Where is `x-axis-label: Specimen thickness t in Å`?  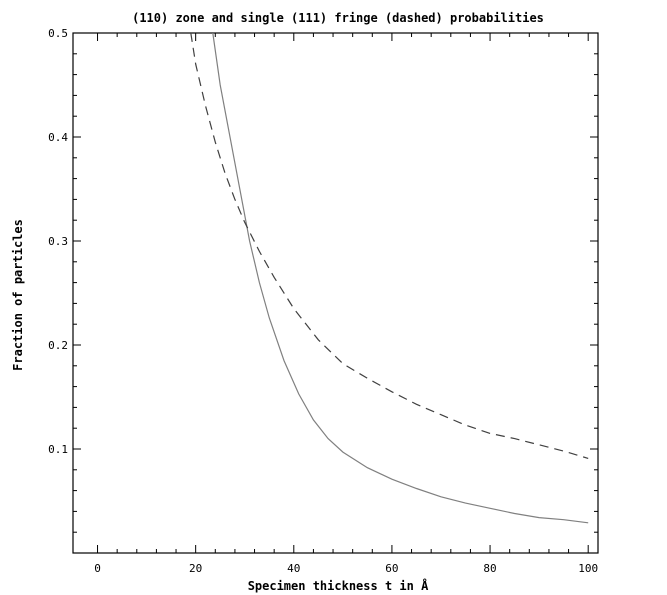
x-axis-label: Specimen thickness t in Å is located at coordinates (338, 585).